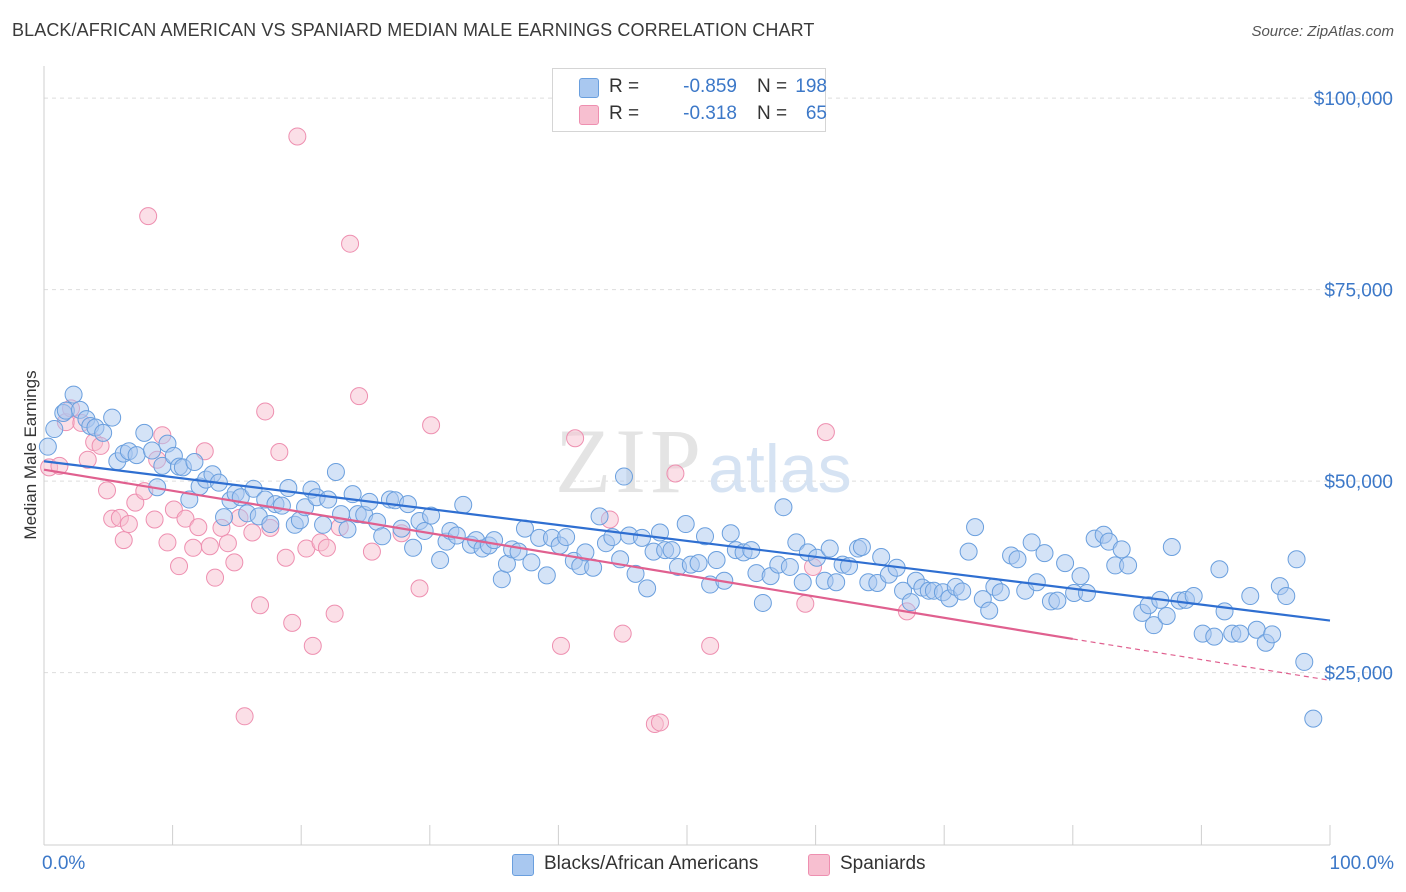 The height and width of the screenshot is (892, 1406). What do you see at coordinates (1358, 291) in the screenshot?
I see `y-tick-label: $75,000` at bounding box center [1358, 291].